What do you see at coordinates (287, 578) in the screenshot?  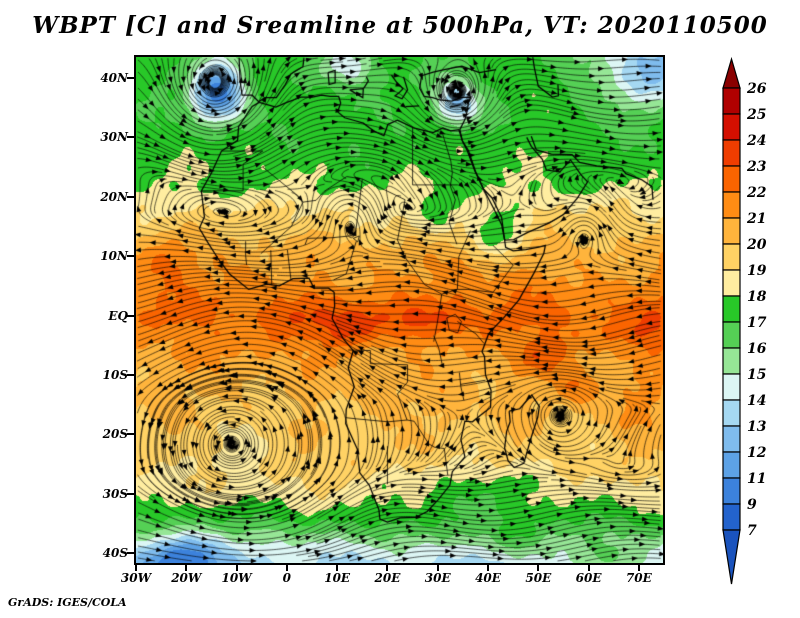 I see `x-tick-label: 0` at bounding box center [287, 578].